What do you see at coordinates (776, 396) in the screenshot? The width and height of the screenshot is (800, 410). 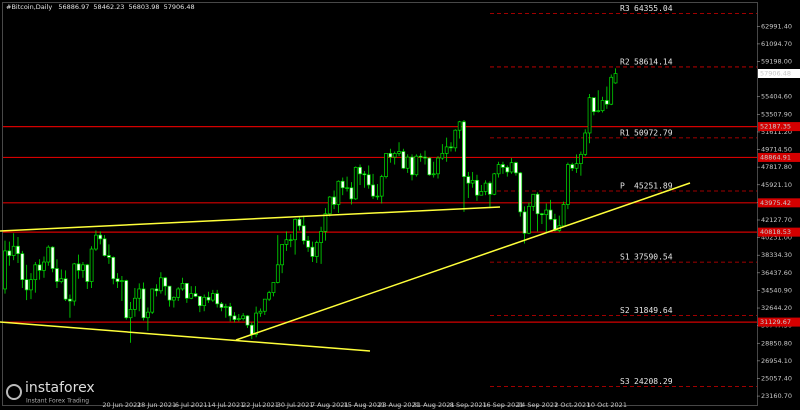 I see `y-tick-label: 23160.70` at bounding box center [776, 396].